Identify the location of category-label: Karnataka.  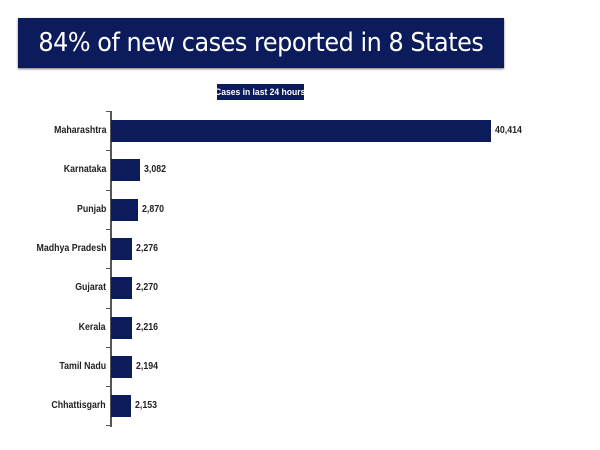
(84, 170).